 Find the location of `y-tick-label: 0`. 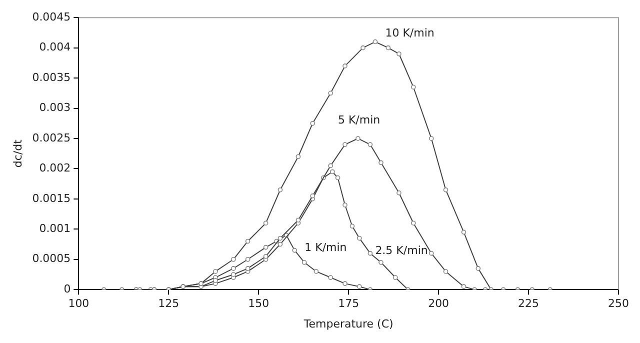

y-tick-label: 0 is located at coordinates (67, 289).